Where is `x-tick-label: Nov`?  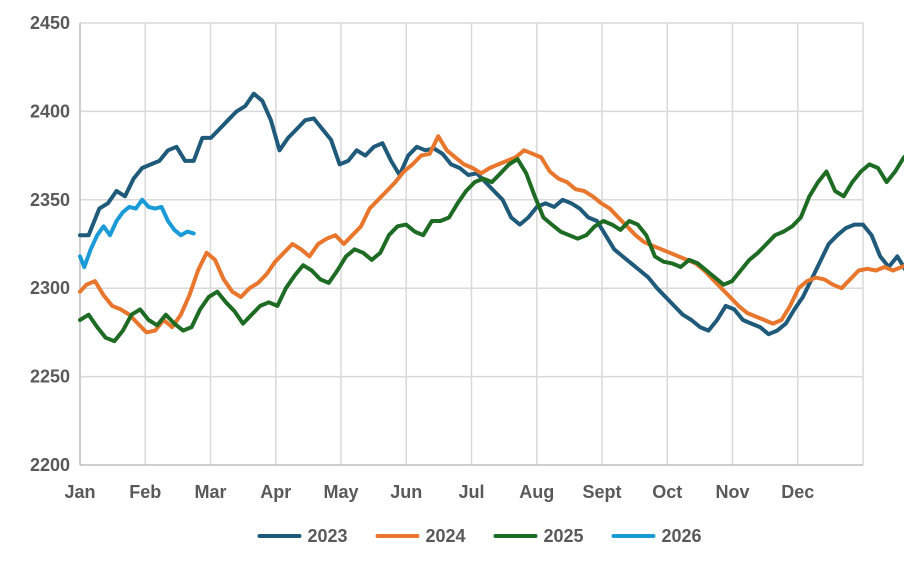
x-tick-label: Nov is located at coordinates (732, 492).